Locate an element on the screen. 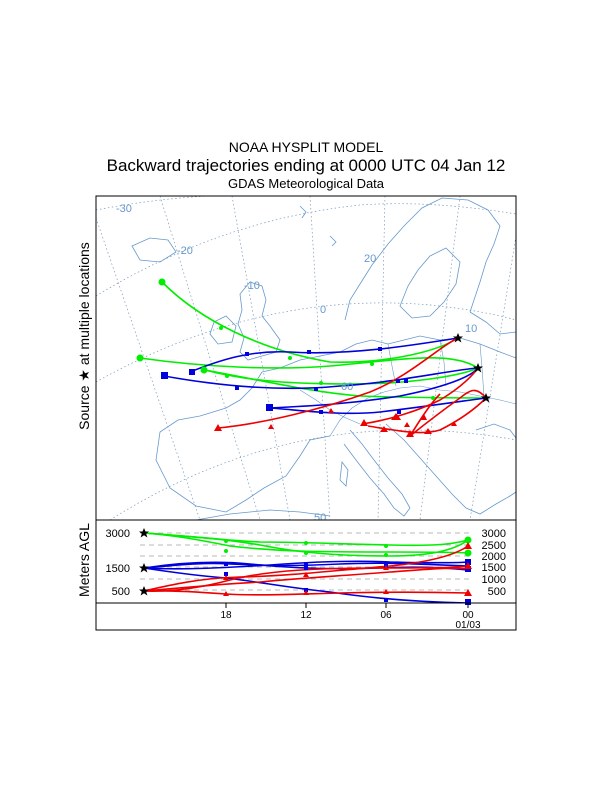 This screenshot has width=612, height=792. time-tick-3: 00 is located at coordinates (468, 615).